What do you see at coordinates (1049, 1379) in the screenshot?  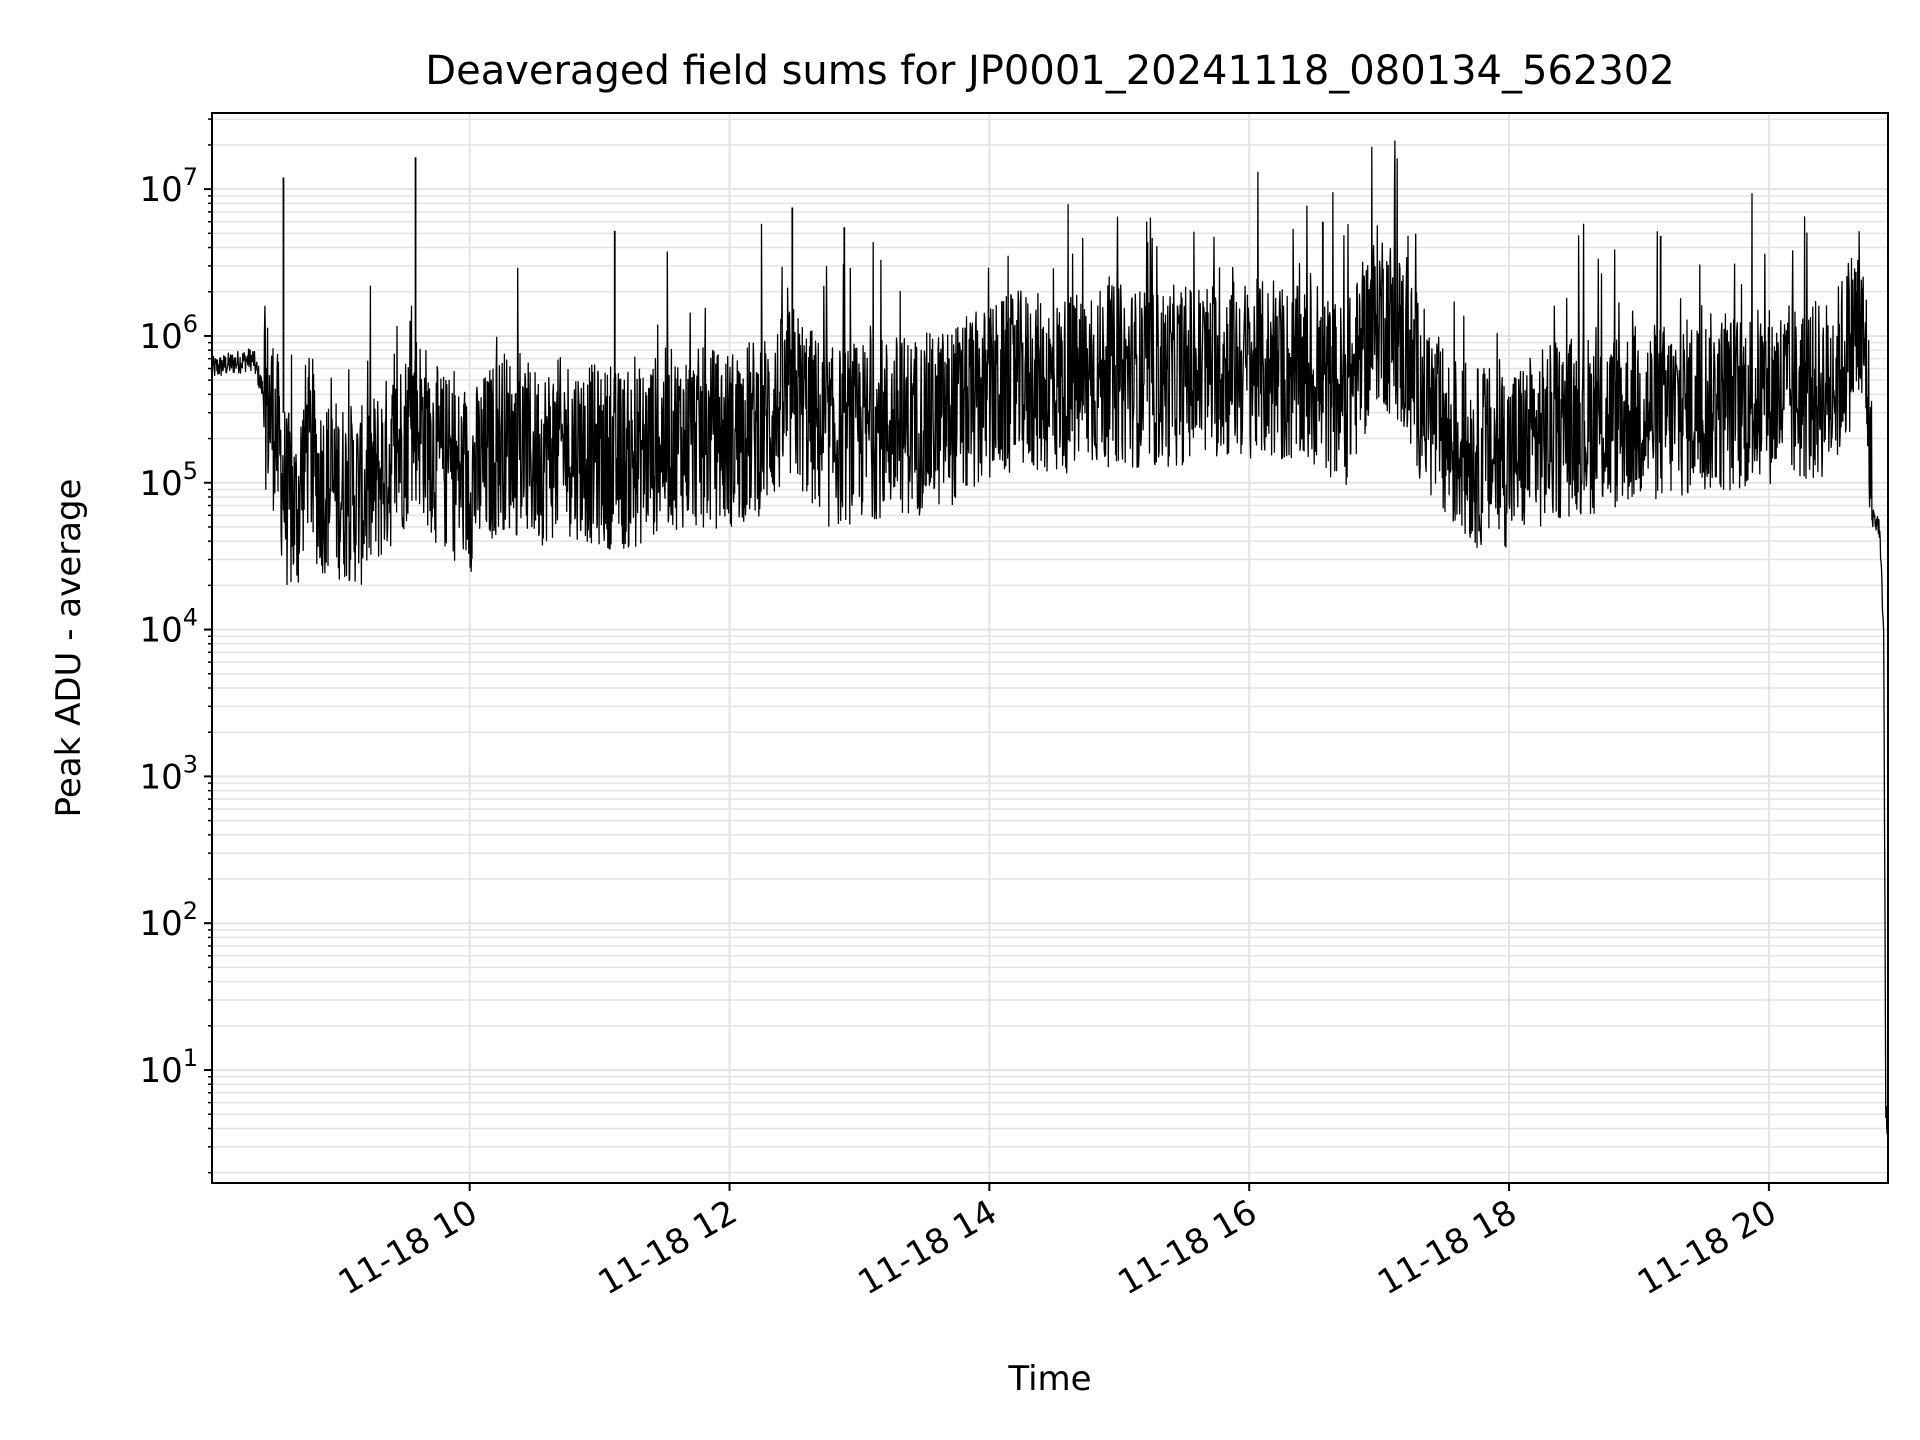 I see `x-axis-label: Time` at bounding box center [1049, 1379].